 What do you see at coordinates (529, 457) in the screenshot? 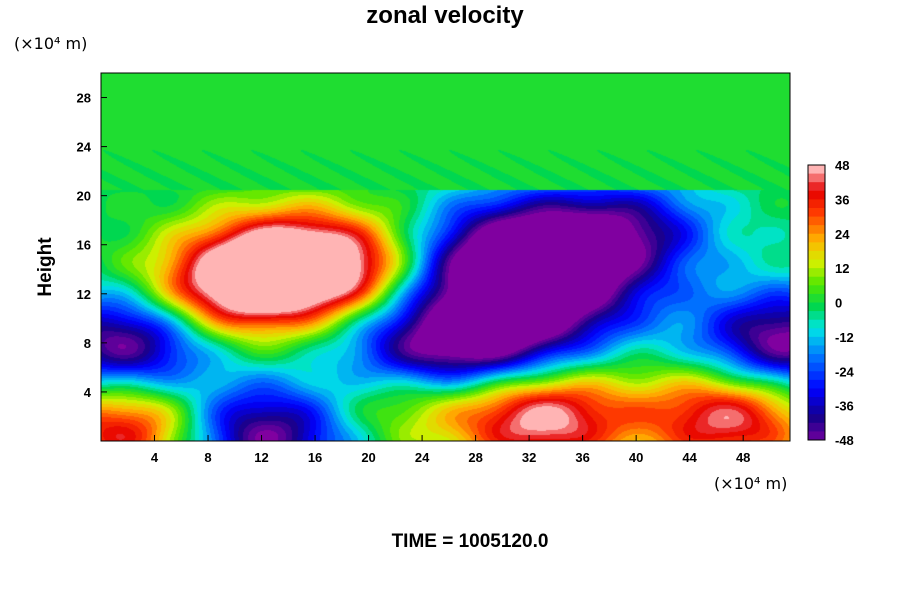
I see `x-tick-label: 32` at bounding box center [529, 457].